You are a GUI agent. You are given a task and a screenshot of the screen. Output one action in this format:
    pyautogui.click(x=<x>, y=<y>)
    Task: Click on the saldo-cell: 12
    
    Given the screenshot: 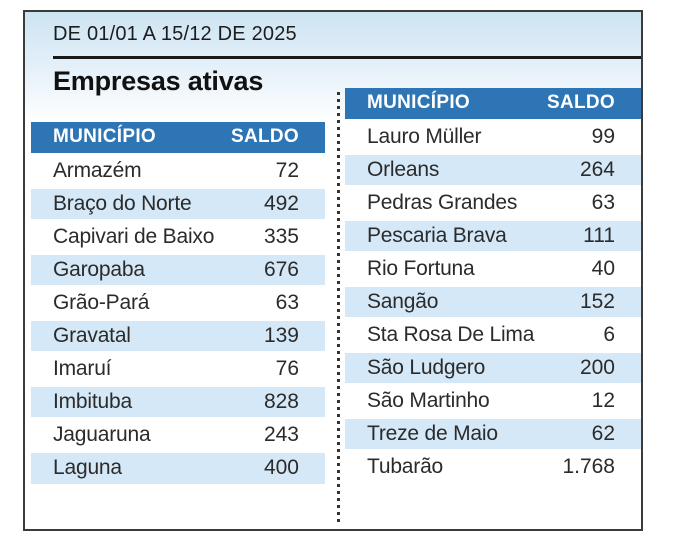 What is the action you would take?
    pyautogui.click(x=593, y=399)
    